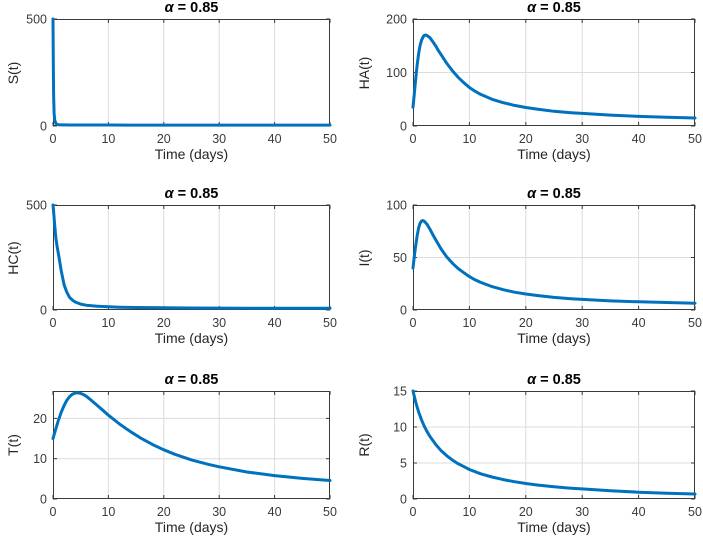  What do you see at coordinates (403, 464) in the screenshot?
I see `svg-text: 5` at bounding box center [403, 464].